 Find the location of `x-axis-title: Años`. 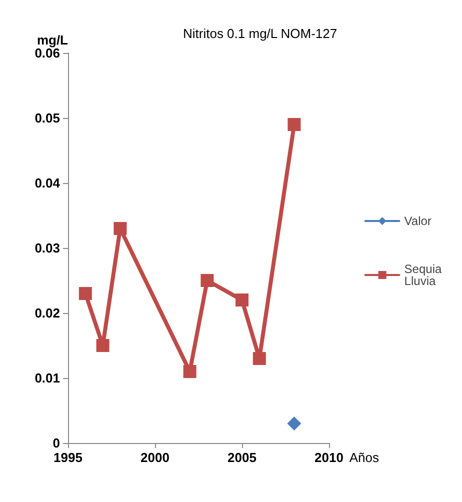

x-axis-title: Años is located at coordinates (364, 457).